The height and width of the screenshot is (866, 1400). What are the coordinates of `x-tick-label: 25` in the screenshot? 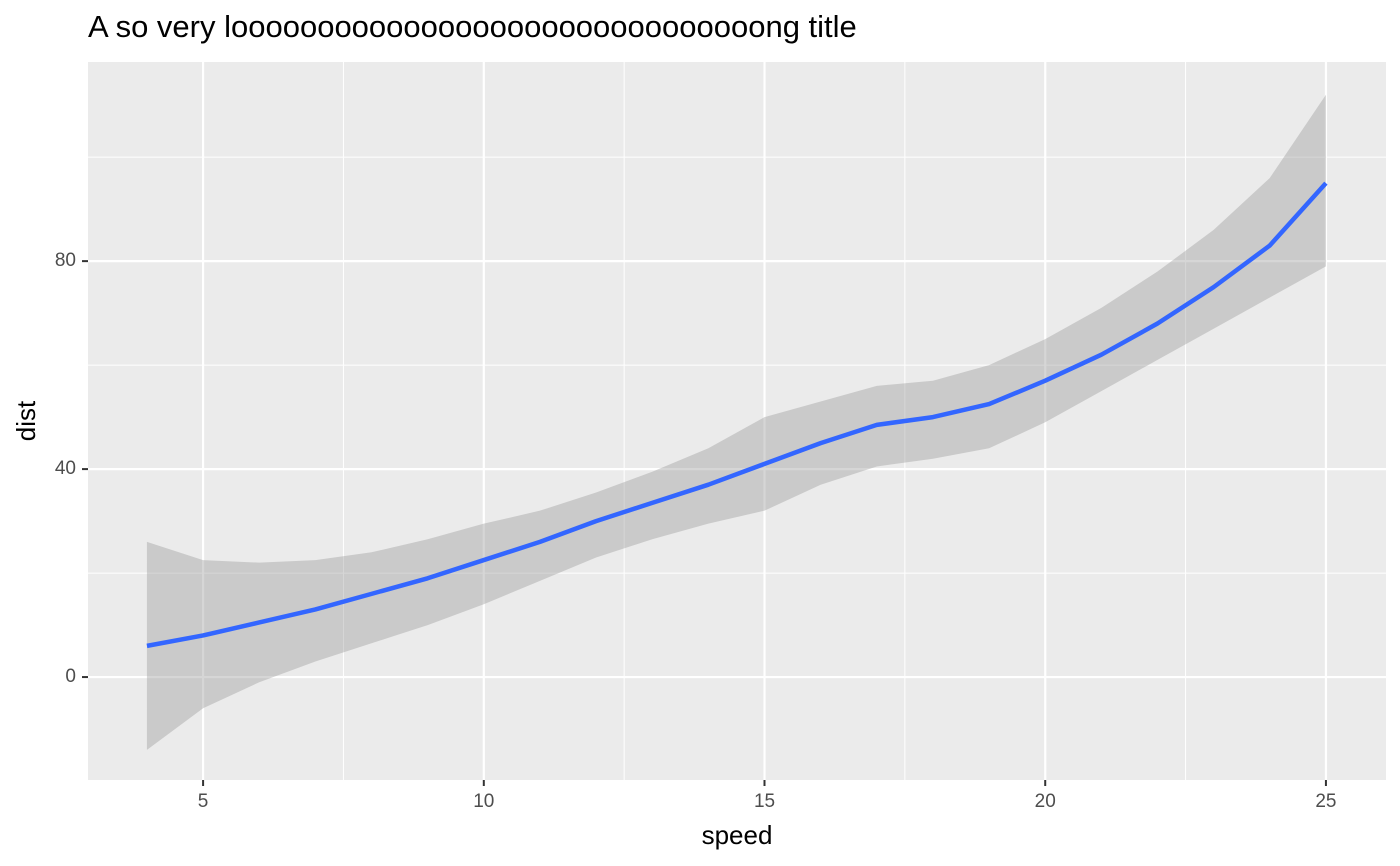 It's located at (1325, 801).